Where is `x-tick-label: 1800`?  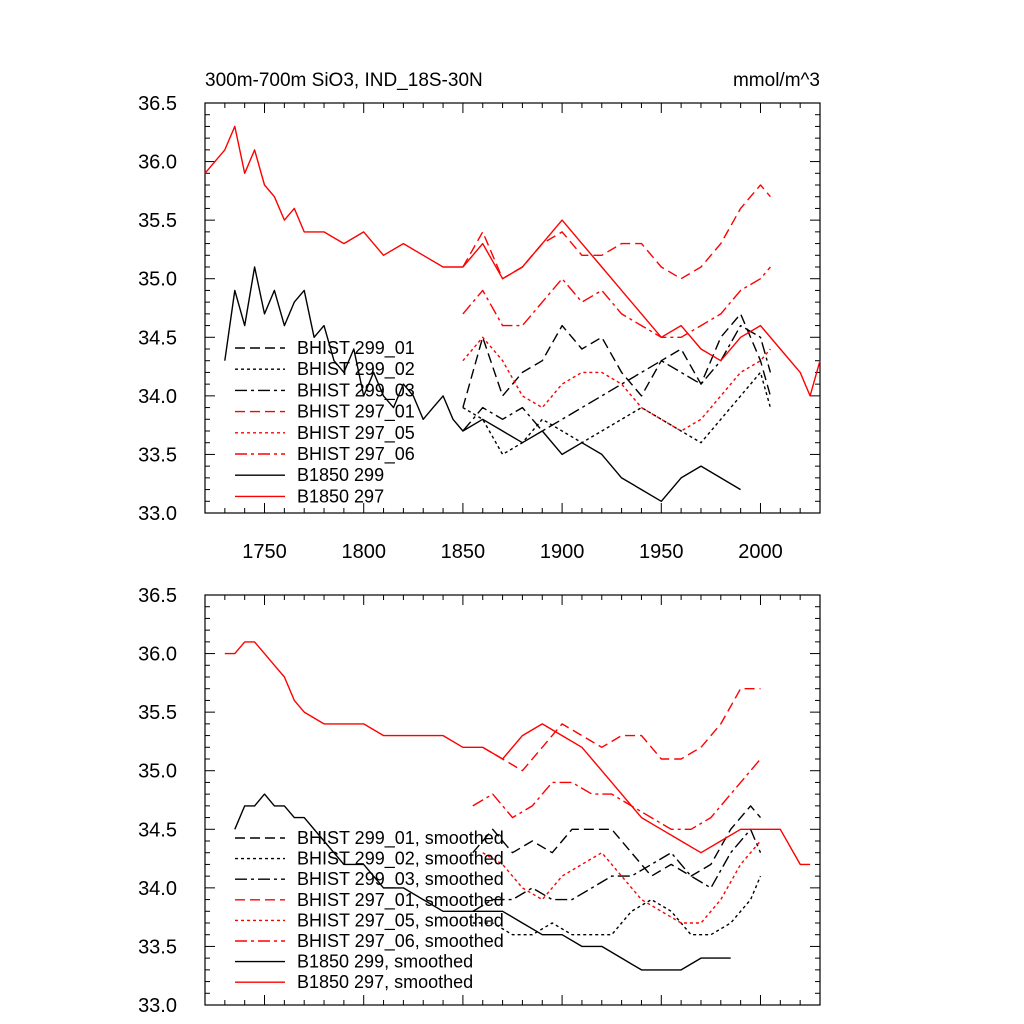 x-tick-label: 1800 is located at coordinates (363, 552).